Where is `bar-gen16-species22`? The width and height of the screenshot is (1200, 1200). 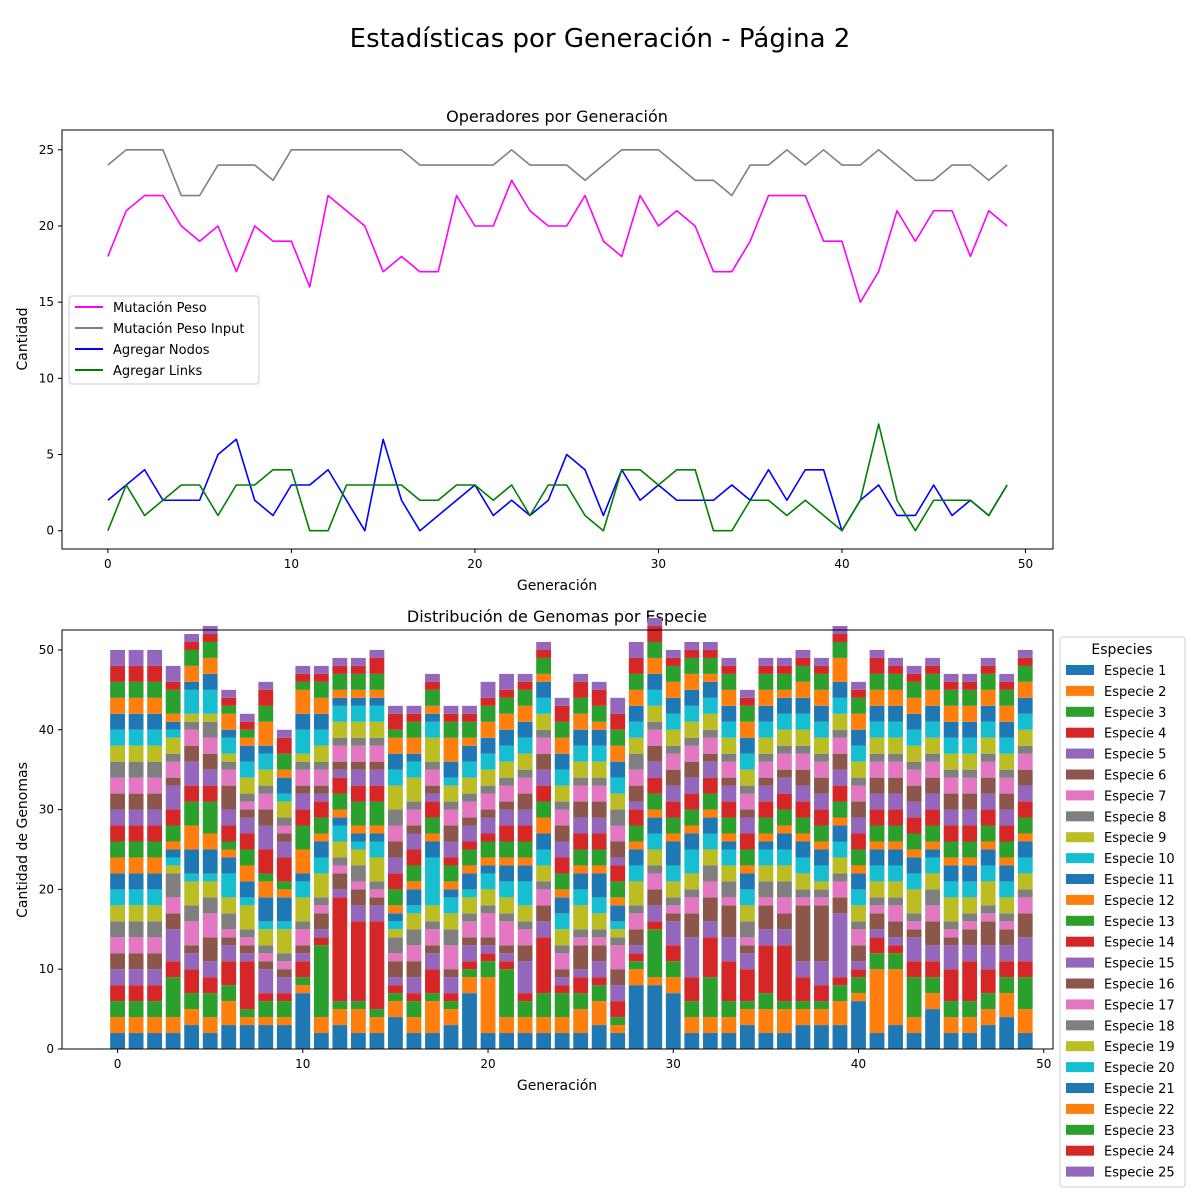 bar-gen16-species22 is located at coordinates (414, 745).